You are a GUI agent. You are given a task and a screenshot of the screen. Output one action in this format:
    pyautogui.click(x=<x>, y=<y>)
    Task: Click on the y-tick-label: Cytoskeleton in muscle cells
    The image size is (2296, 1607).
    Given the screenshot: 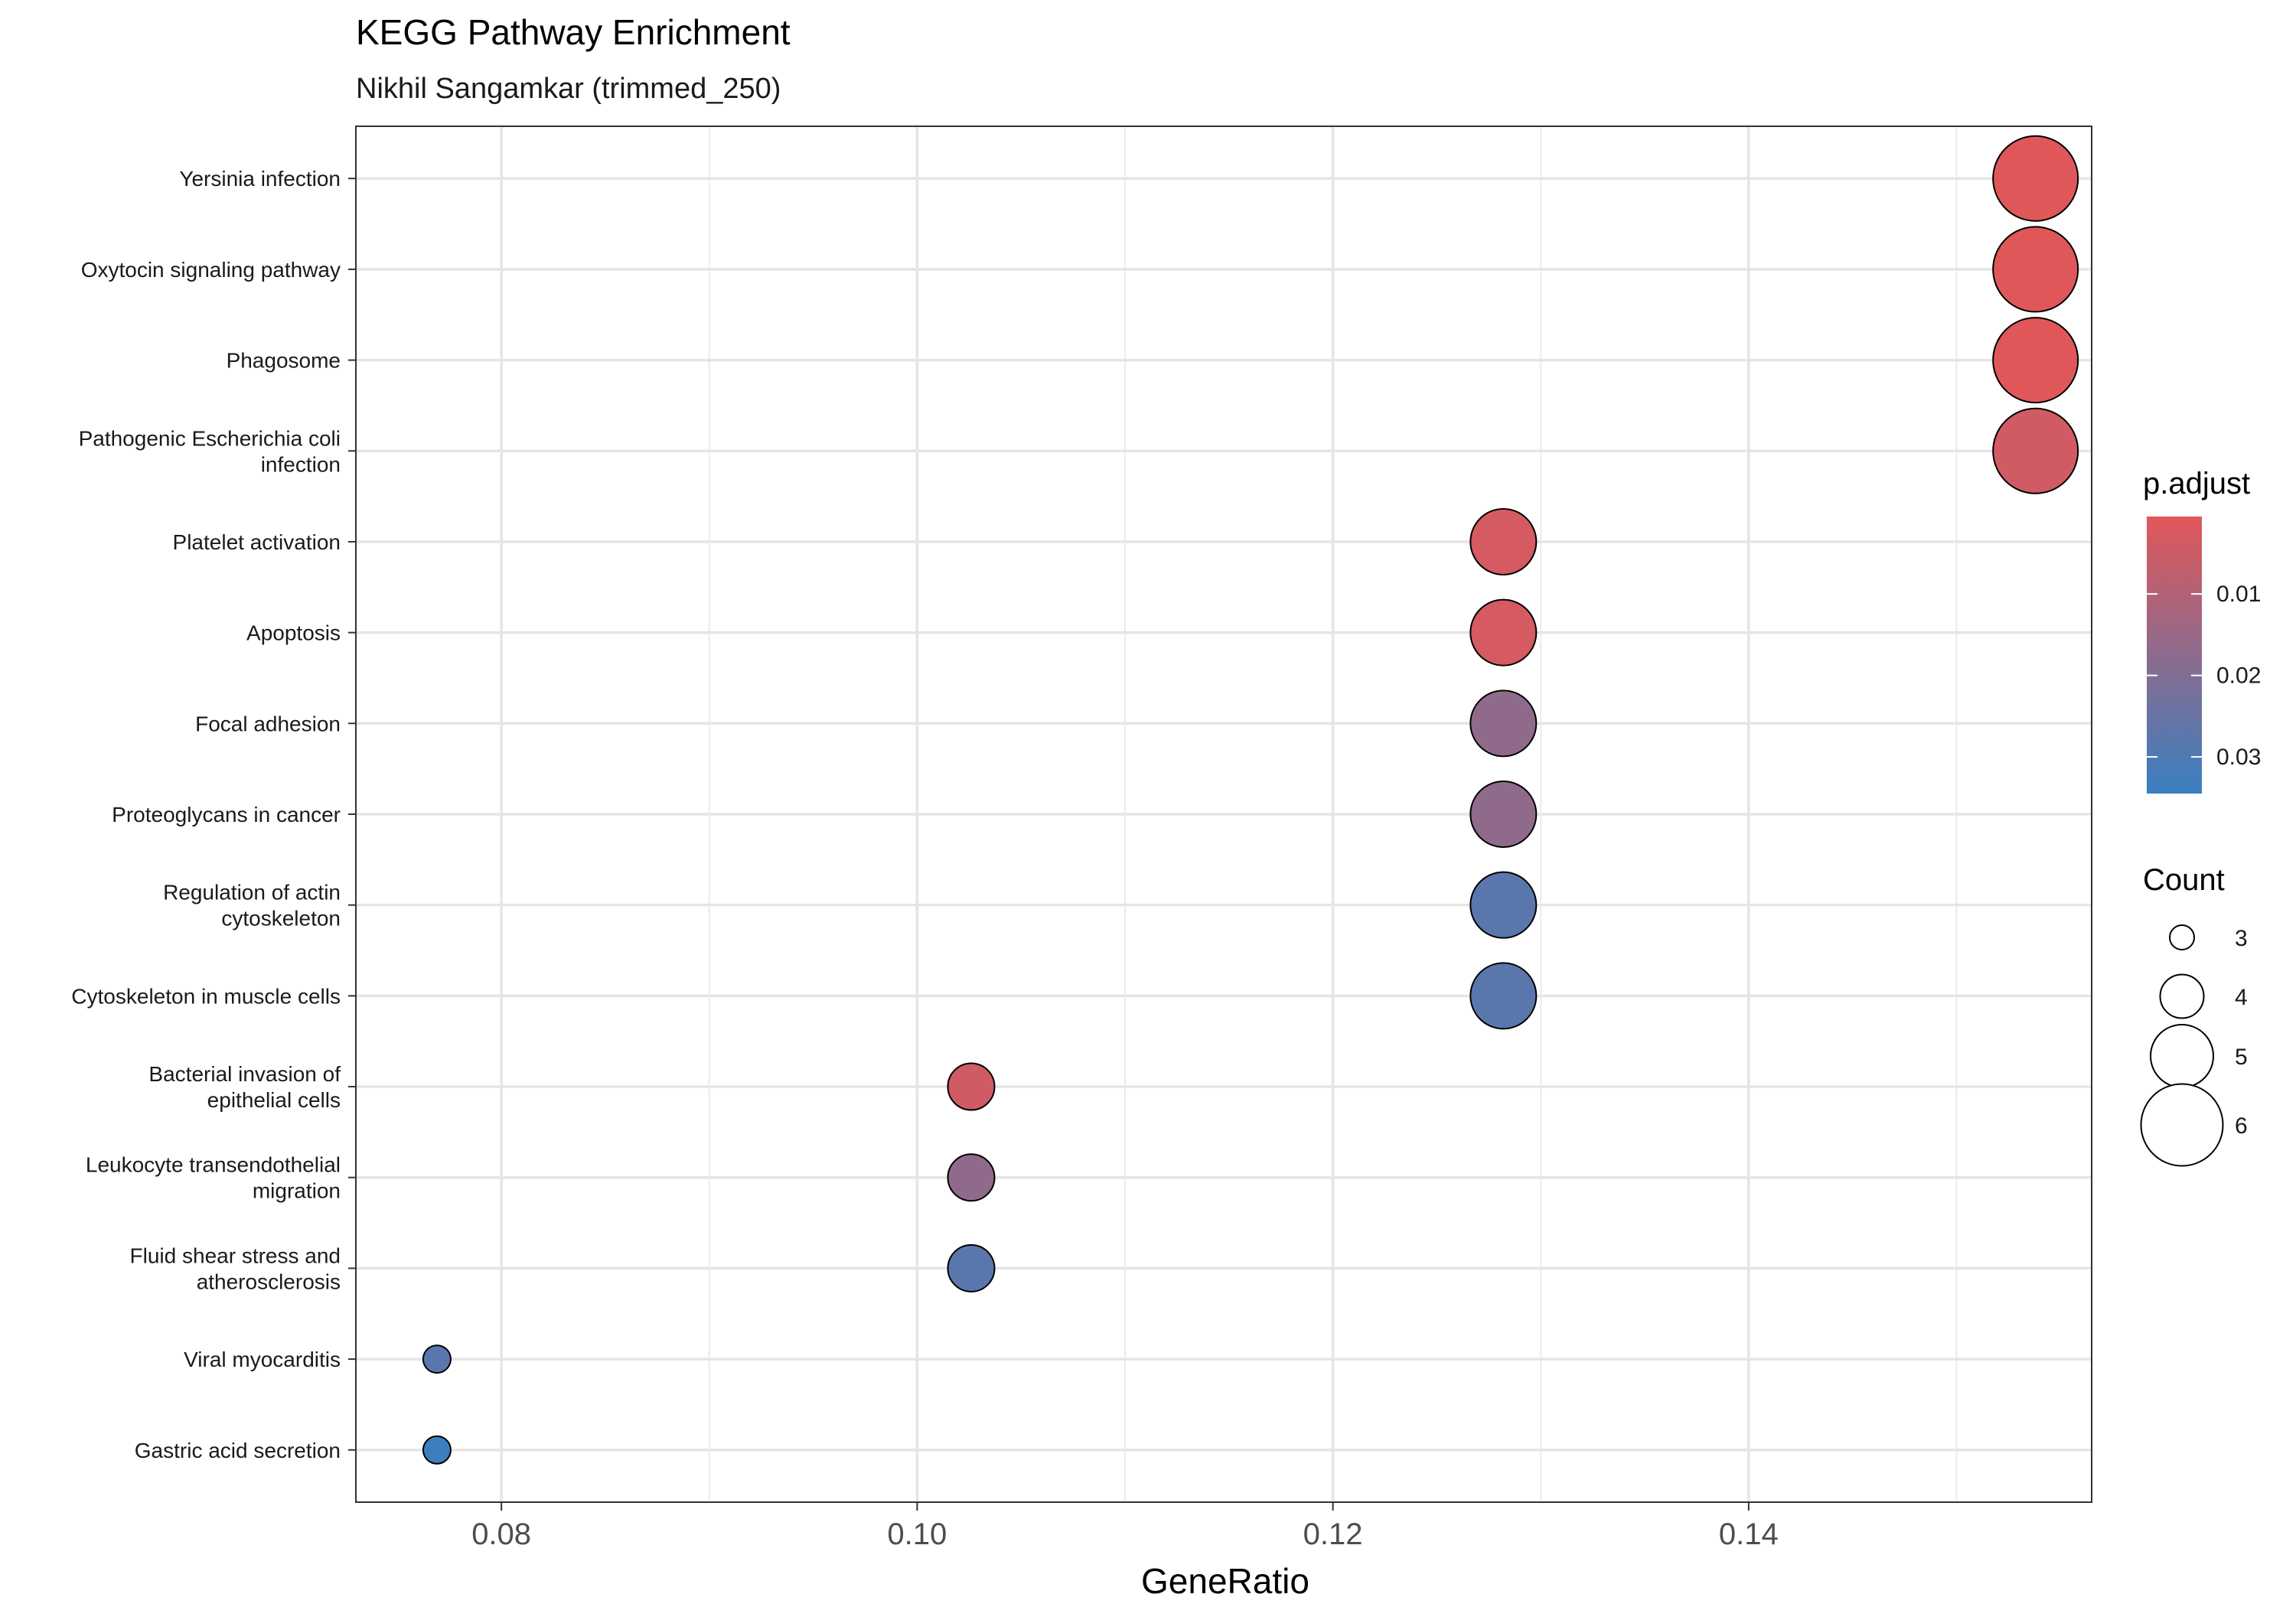 What is the action you would take?
    pyautogui.click(x=206, y=996)
    